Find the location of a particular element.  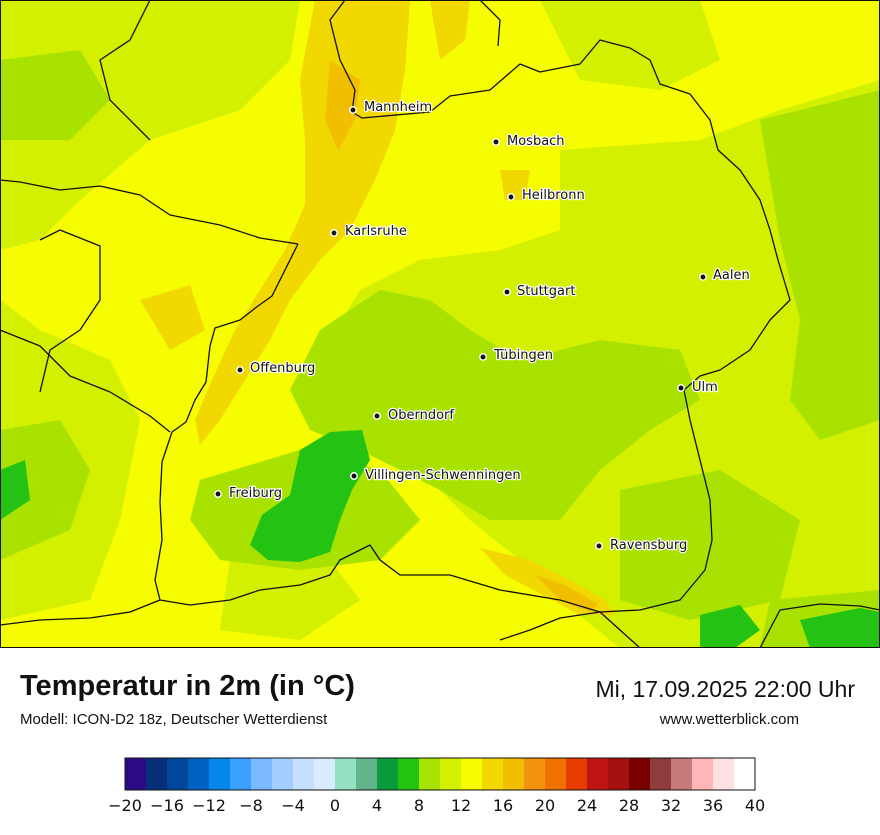

color-legend: −20 −16 −12 −8 −4 0 4 8 12 16 20 24 28 32 36 40 is located at coordinates (440, 793).